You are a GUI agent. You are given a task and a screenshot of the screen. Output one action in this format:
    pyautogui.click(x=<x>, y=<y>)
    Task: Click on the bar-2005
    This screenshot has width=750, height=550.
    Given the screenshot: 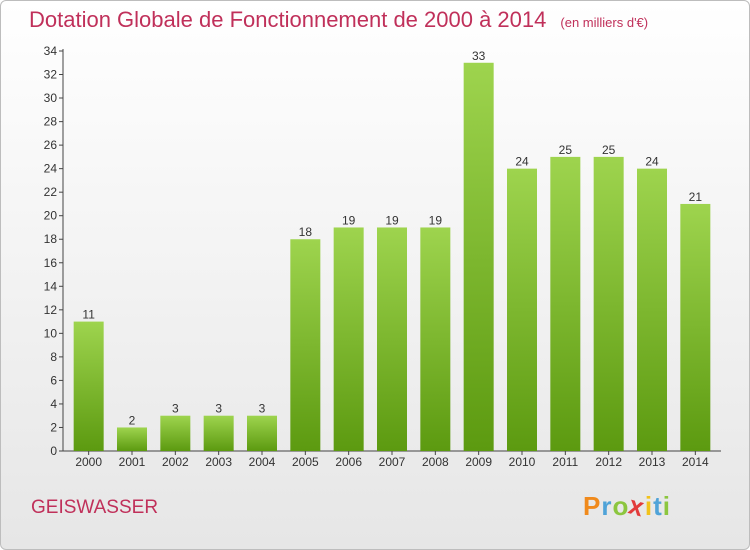 What is the action you would take?
    pyautogui.click(x=305, y=345)
    